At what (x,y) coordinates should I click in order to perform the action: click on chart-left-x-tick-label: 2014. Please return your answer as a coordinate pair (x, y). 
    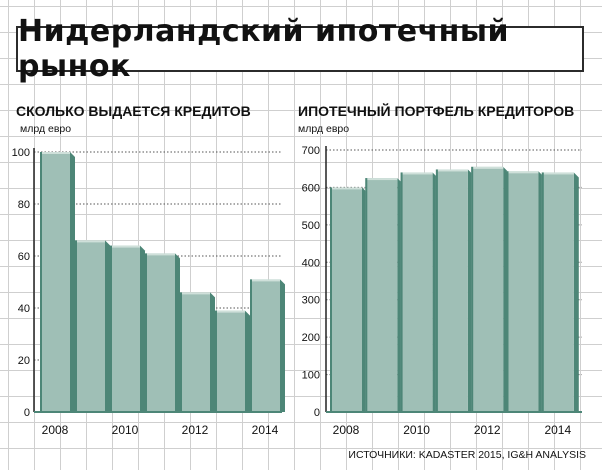
    Looking at the image, I should click on (265, 430).